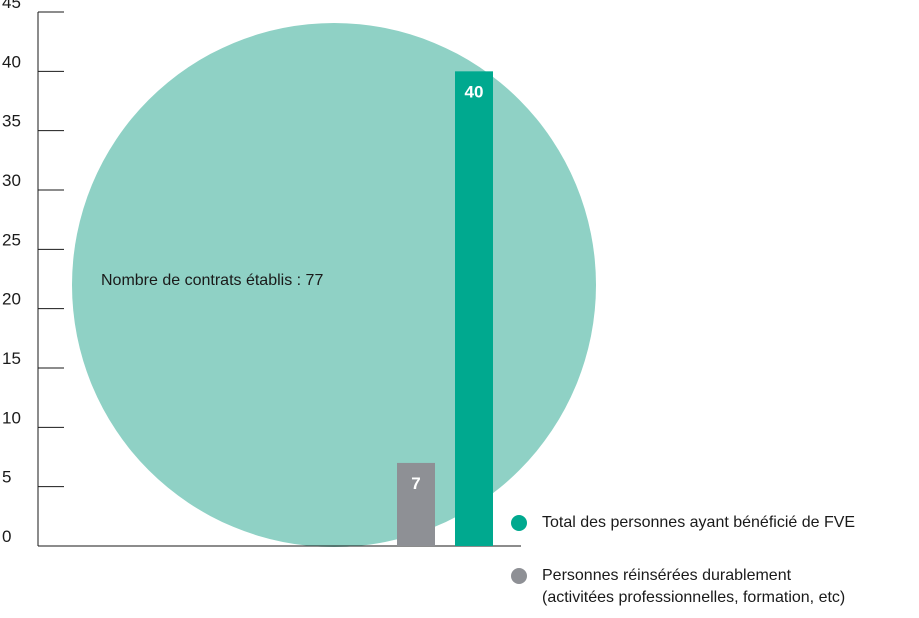  What do you see at coordinates (11, 299) in the screenshot?
I see `y-tick-label: 20` at bounding box center [11, 299].